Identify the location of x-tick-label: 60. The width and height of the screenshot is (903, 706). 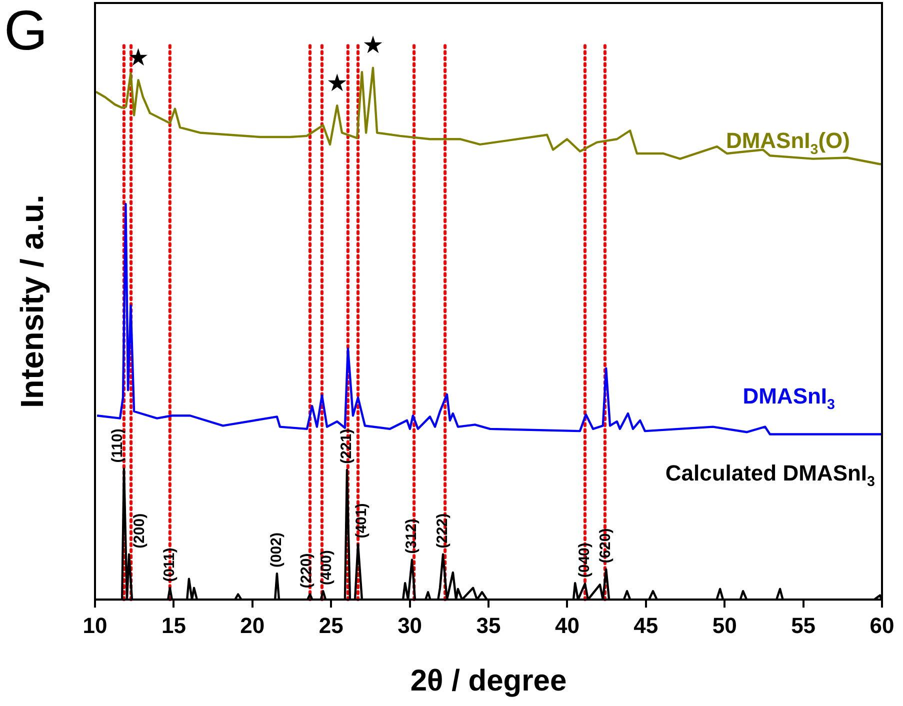
(882, 625).